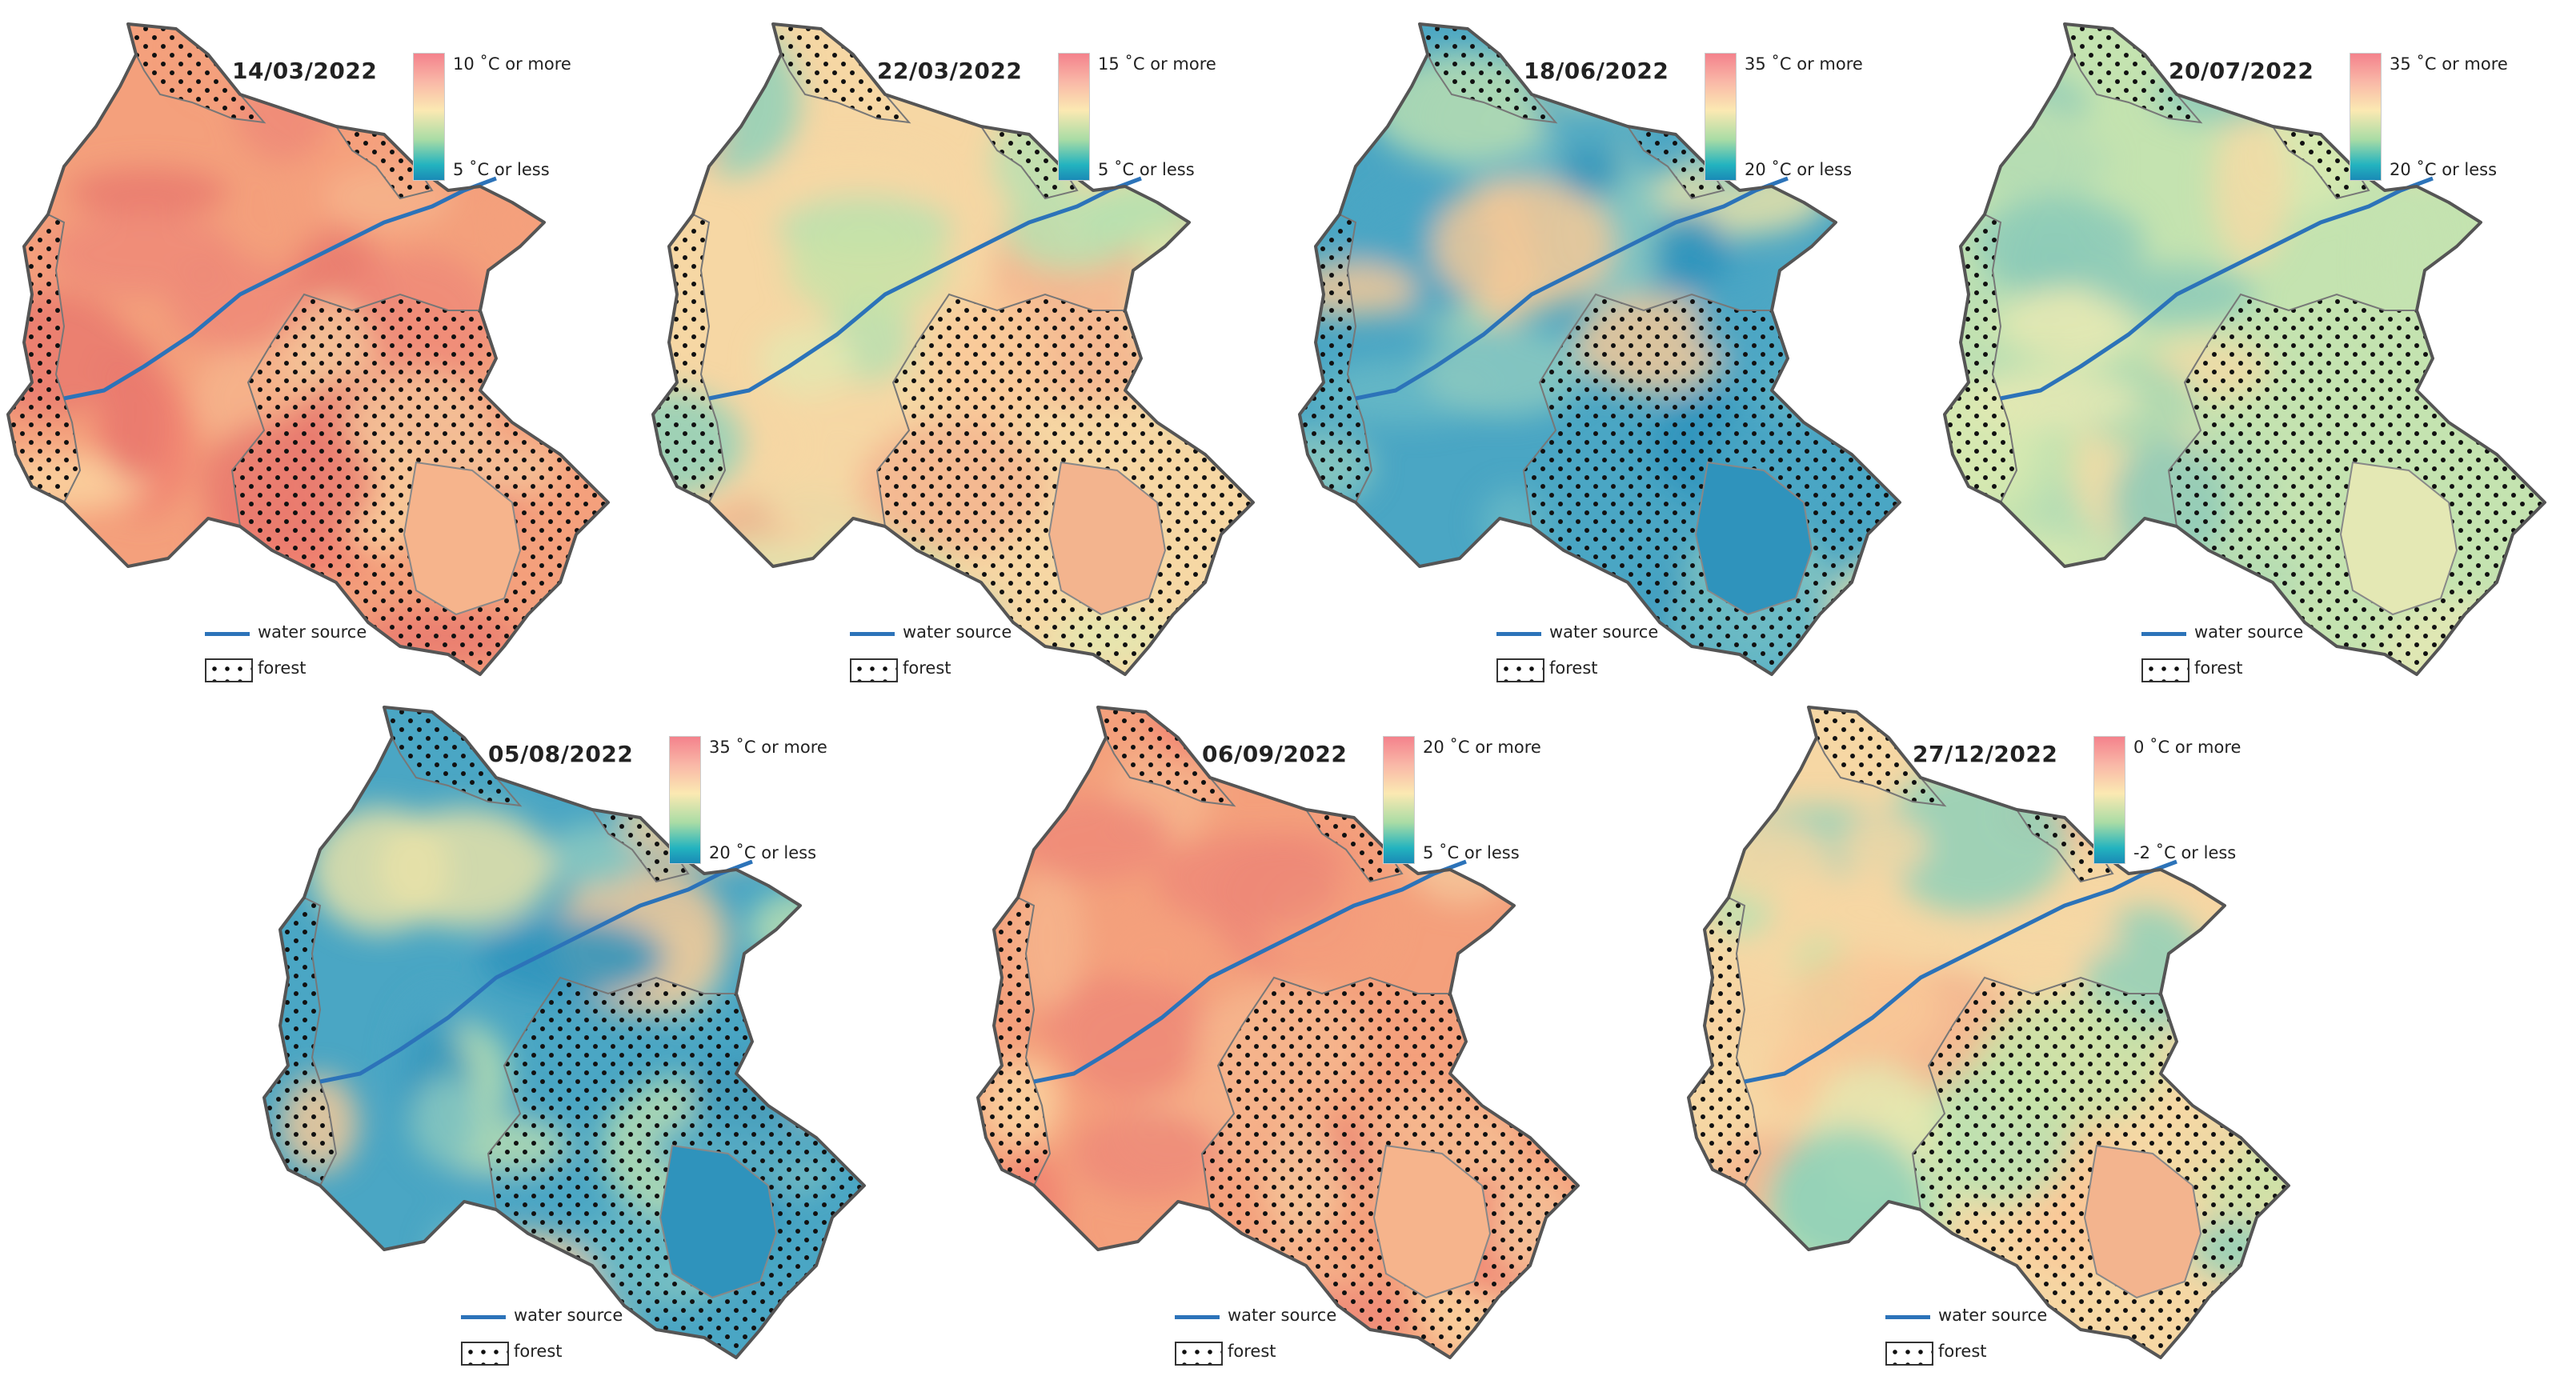  What do you see at coordinates (950, 71) in the screenshot?
I see `map-date: 22/03/2022` at bounding box center [950, 71].